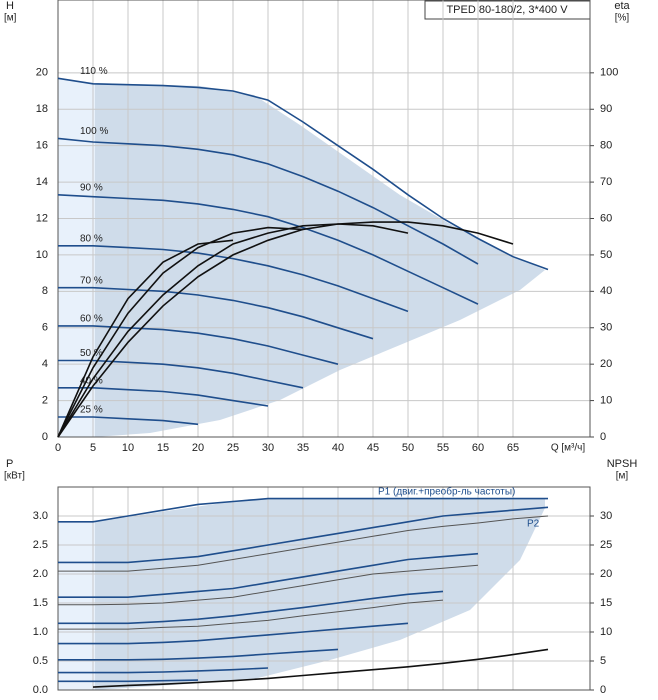  I want to click on curve-label: 100 %, so click(94, 131).